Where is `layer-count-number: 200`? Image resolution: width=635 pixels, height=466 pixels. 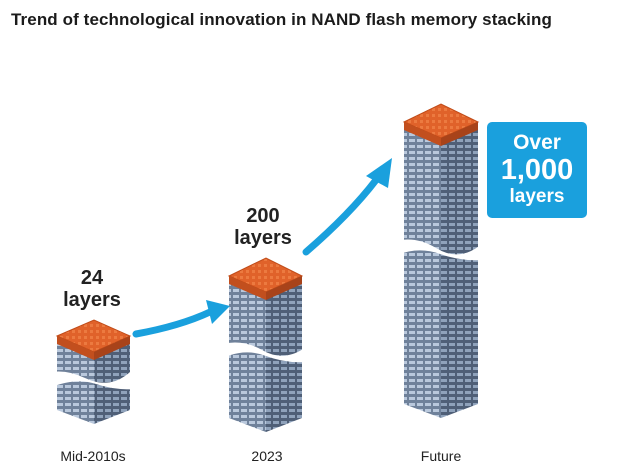 layer-count-number: 200 is located at coordinates (263, 216).